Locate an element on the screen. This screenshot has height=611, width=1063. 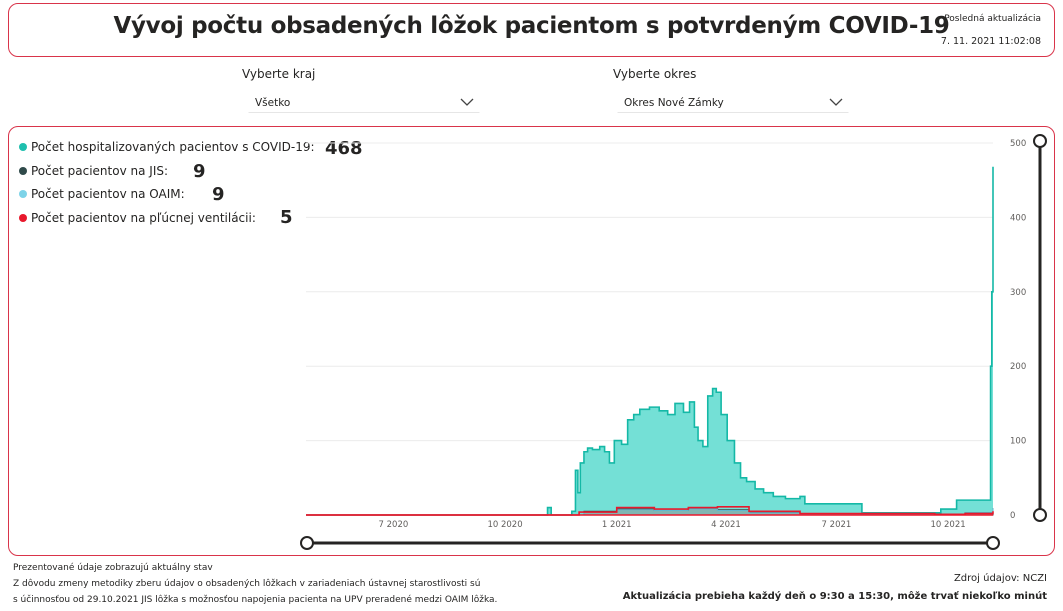
legend-label-icu: Počet pacientov na JIS: is located at coordinates (100, 171).